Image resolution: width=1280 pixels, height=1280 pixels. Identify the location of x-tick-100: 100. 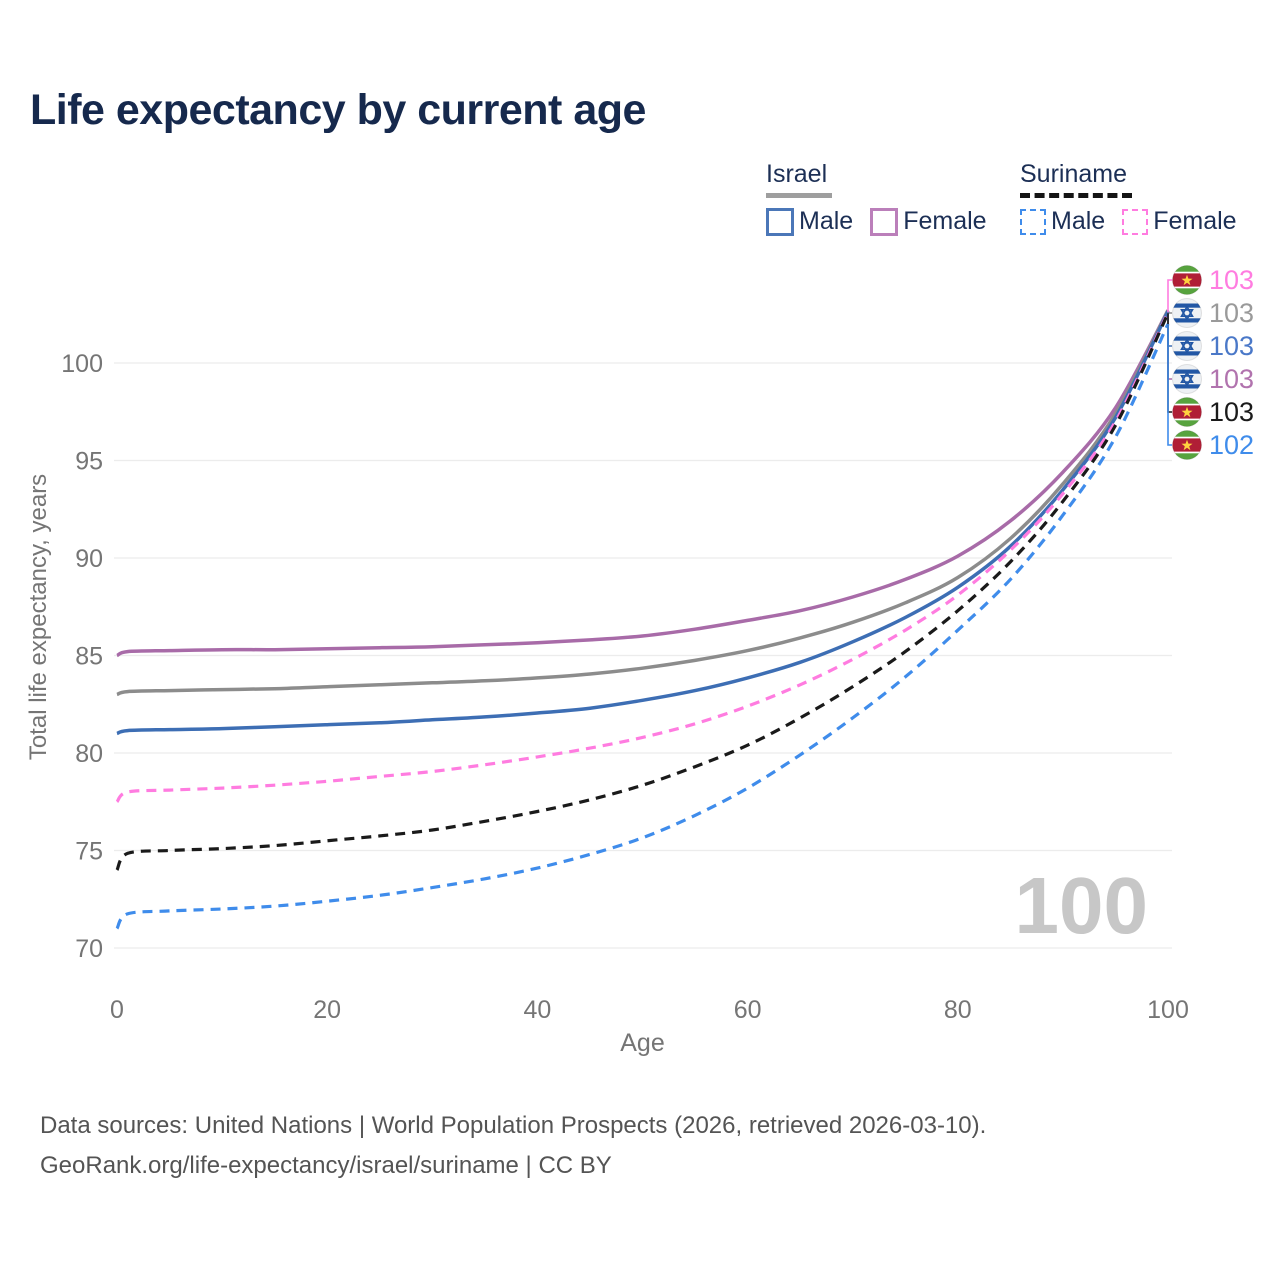
(1168, 1010).